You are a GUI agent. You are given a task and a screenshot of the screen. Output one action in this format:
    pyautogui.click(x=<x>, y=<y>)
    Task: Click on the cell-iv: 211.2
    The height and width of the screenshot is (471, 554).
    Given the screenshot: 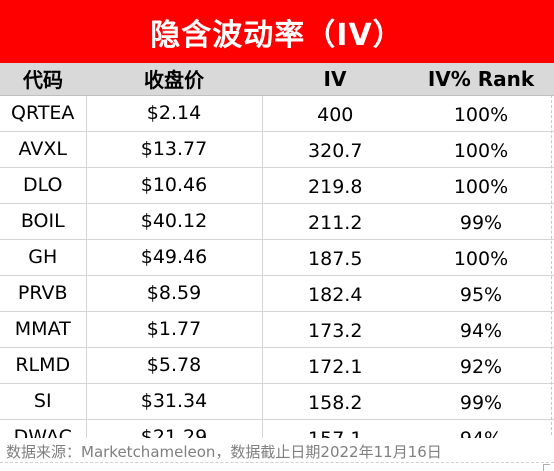 What is the action you would take?
    pyautogui.click(x=335, y=221)
    